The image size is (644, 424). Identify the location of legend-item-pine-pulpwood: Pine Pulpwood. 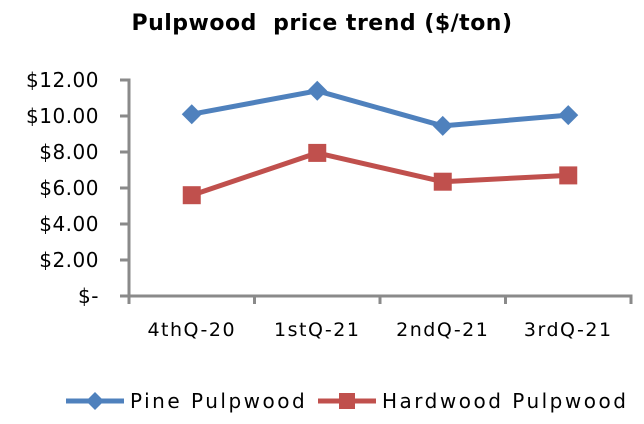
(186, 401).